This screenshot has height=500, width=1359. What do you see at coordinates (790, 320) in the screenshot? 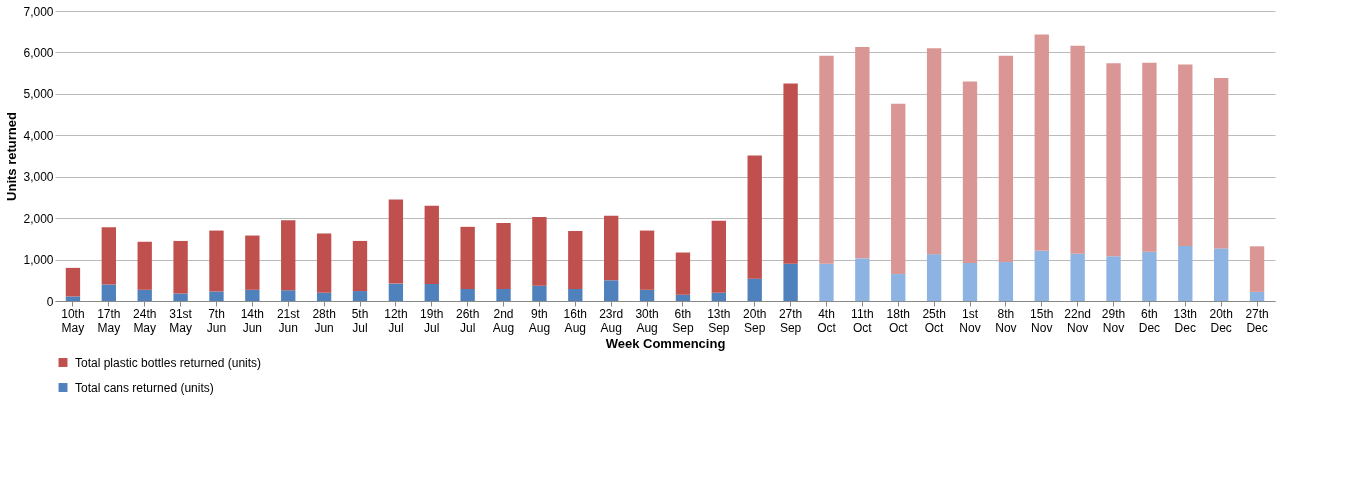
I see `x-tick-label: 27th Sep` at bounding box center [790, 320].